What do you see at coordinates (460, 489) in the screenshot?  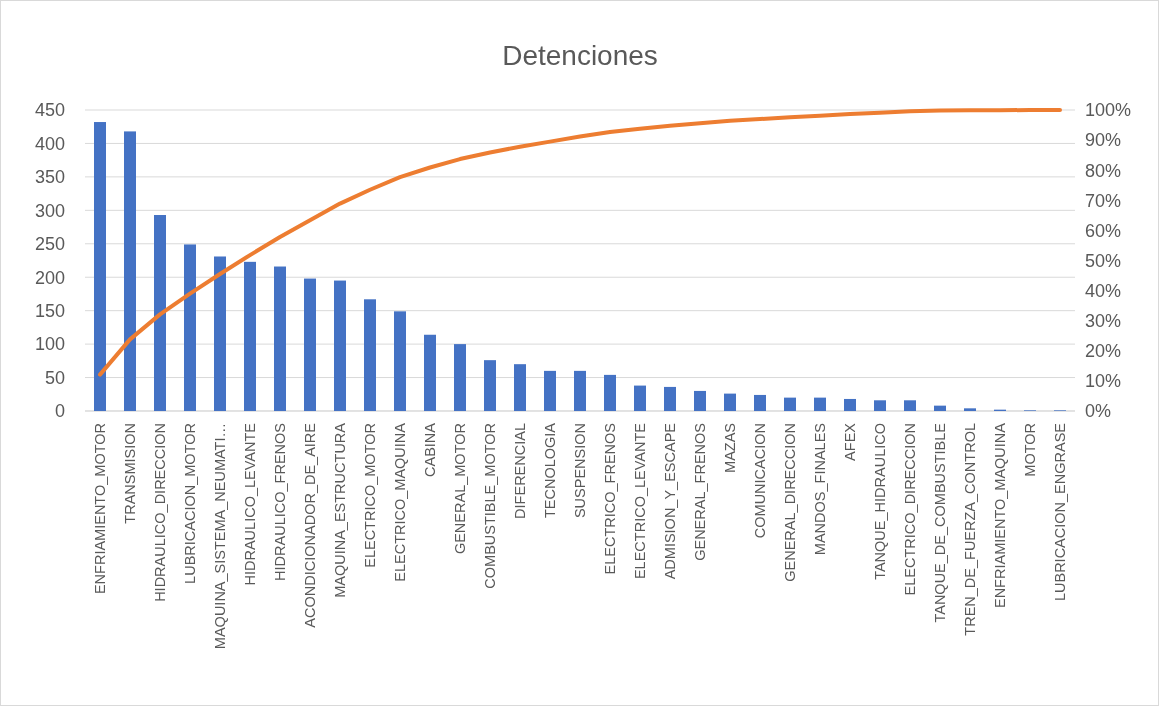 I see `x-tick-label: GENERAL_MOTOR` at bounding box center [460, 489].